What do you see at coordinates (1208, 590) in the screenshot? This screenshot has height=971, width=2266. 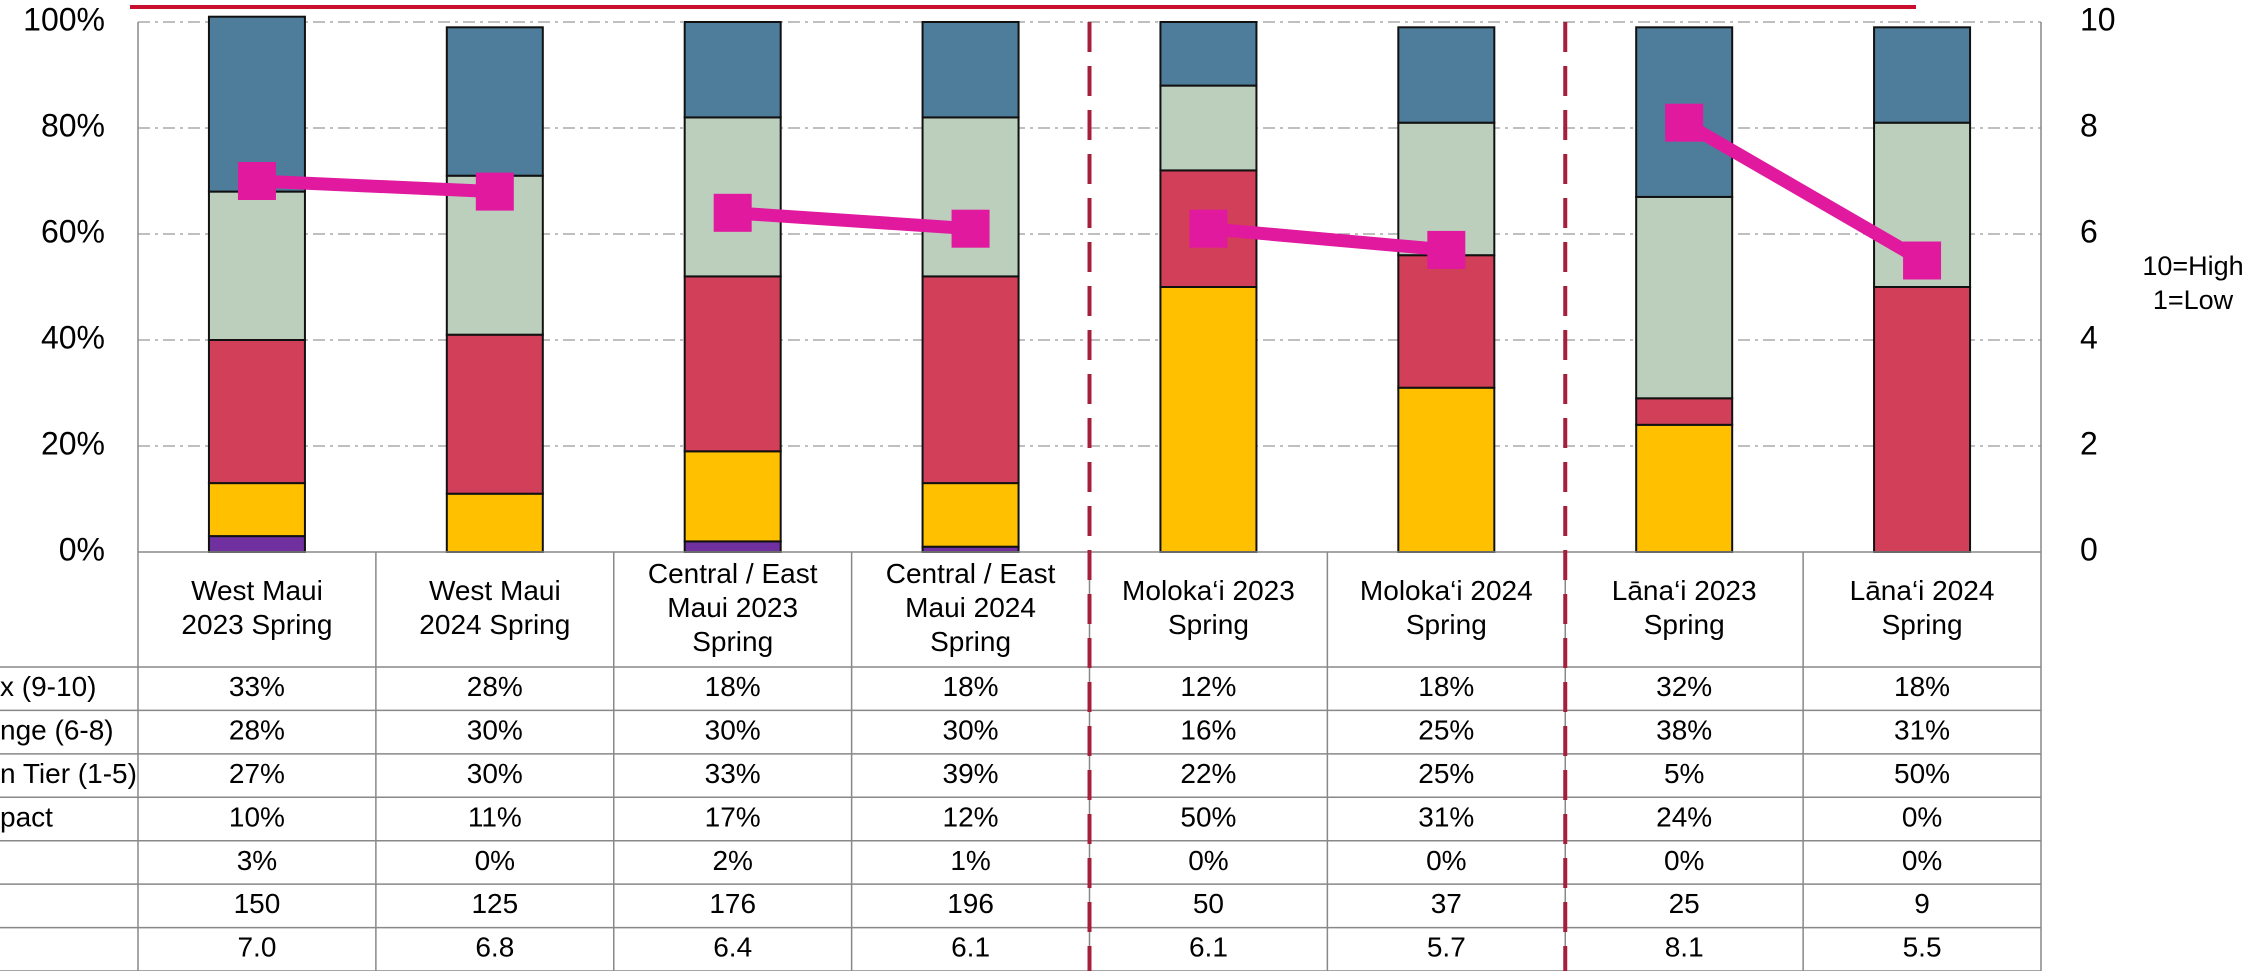 I see `category-label: Moloka‘i 2023` at bounding box center [1208, 590].